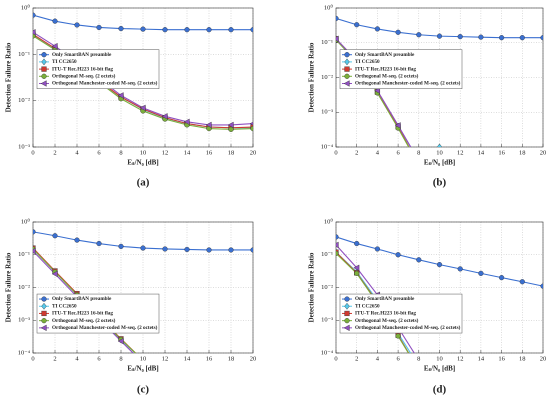 This screenshot has height=404, width=550. What do you see at coordinates (82, 55) in the screenshot?
I see `legend-label: Only SmartBAN preamble` at bounding box center [82, 55].